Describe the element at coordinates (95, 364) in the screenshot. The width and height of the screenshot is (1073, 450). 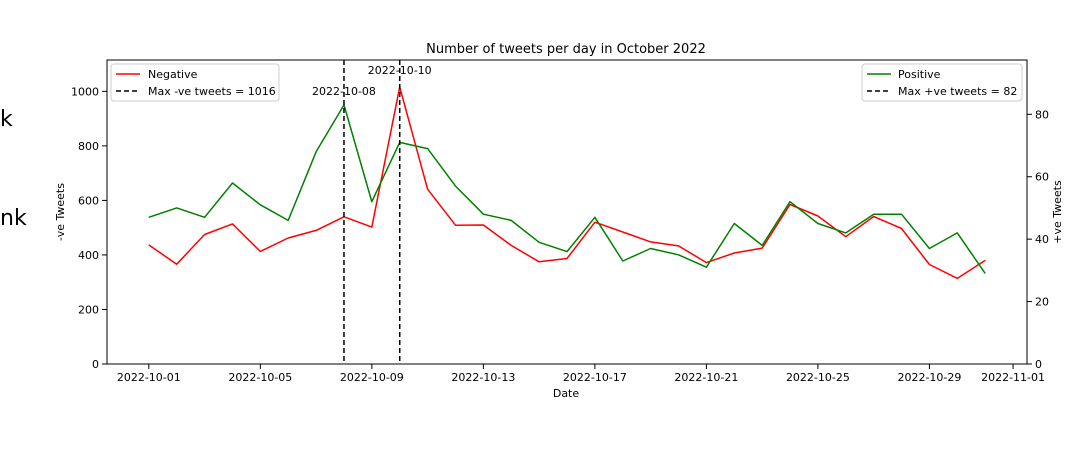
I see `y-left-tick-label-0: 0` at that location.